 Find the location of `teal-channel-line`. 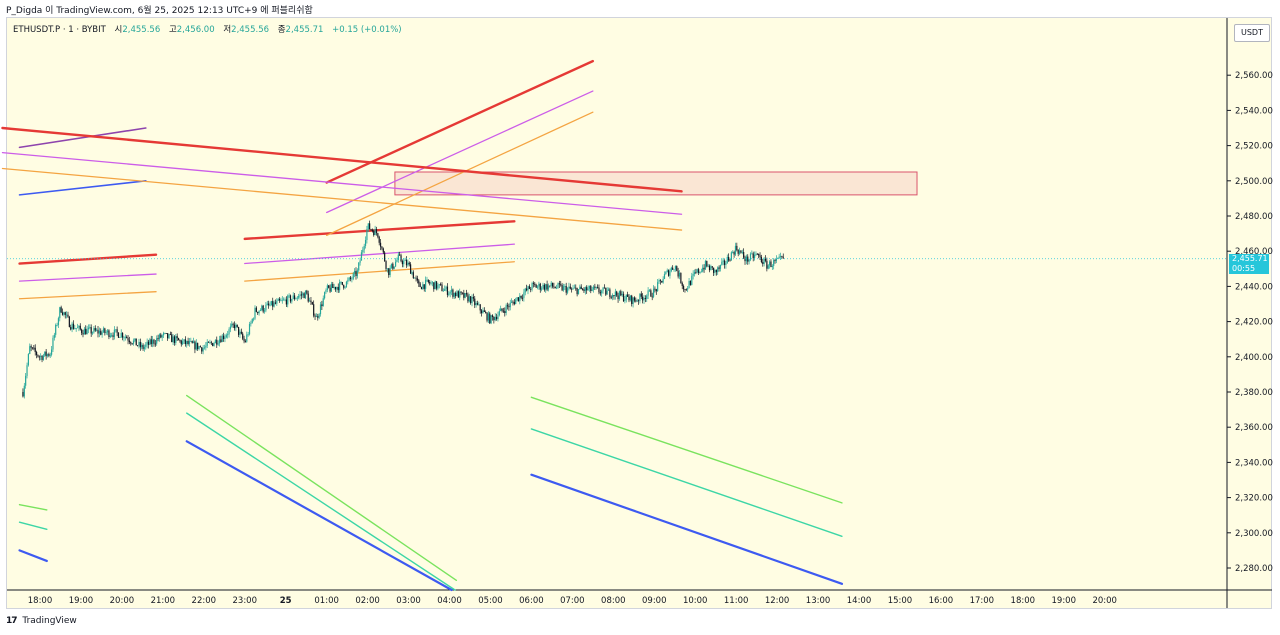

teal-channel-line is located at coordinates (321, 501).